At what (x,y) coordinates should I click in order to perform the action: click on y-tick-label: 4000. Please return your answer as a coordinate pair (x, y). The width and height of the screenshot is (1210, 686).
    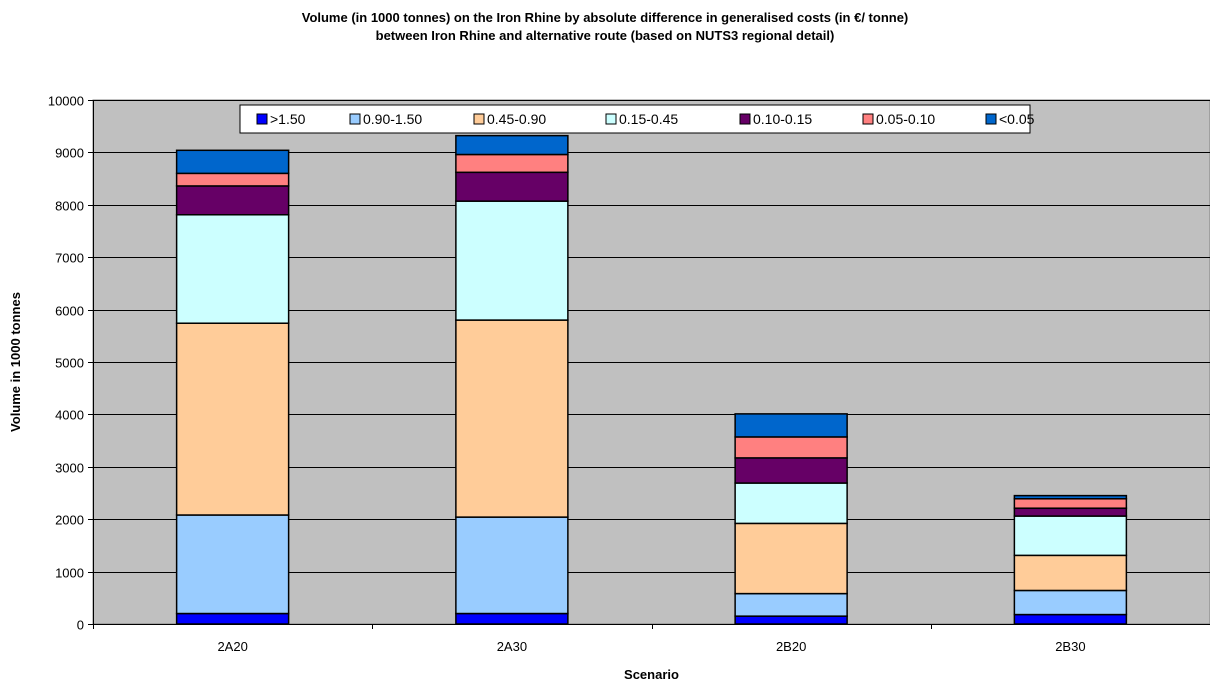
    Looking at the image, I should click on (69, 415).